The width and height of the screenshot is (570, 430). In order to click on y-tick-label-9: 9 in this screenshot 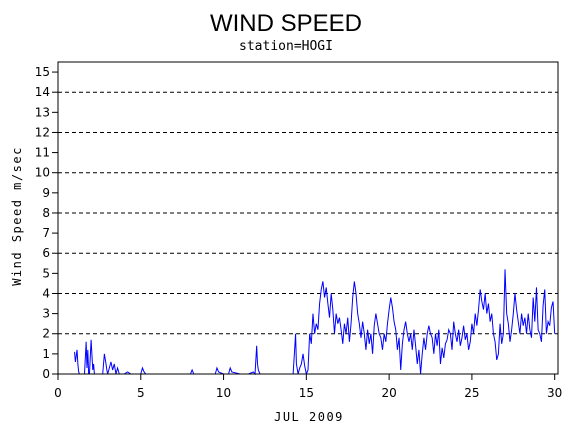, I will do `click(46, 193)`.